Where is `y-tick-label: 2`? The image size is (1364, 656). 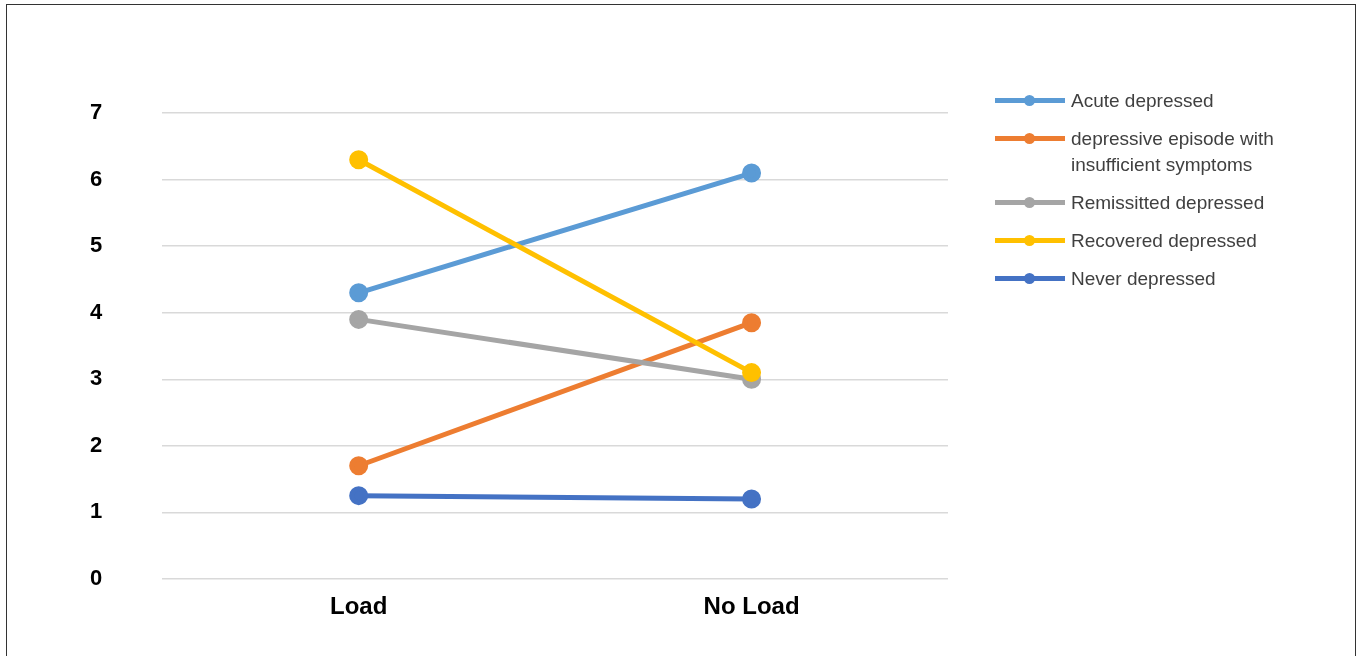 y-tick-label: 2 is located at coordinates (96, 444).